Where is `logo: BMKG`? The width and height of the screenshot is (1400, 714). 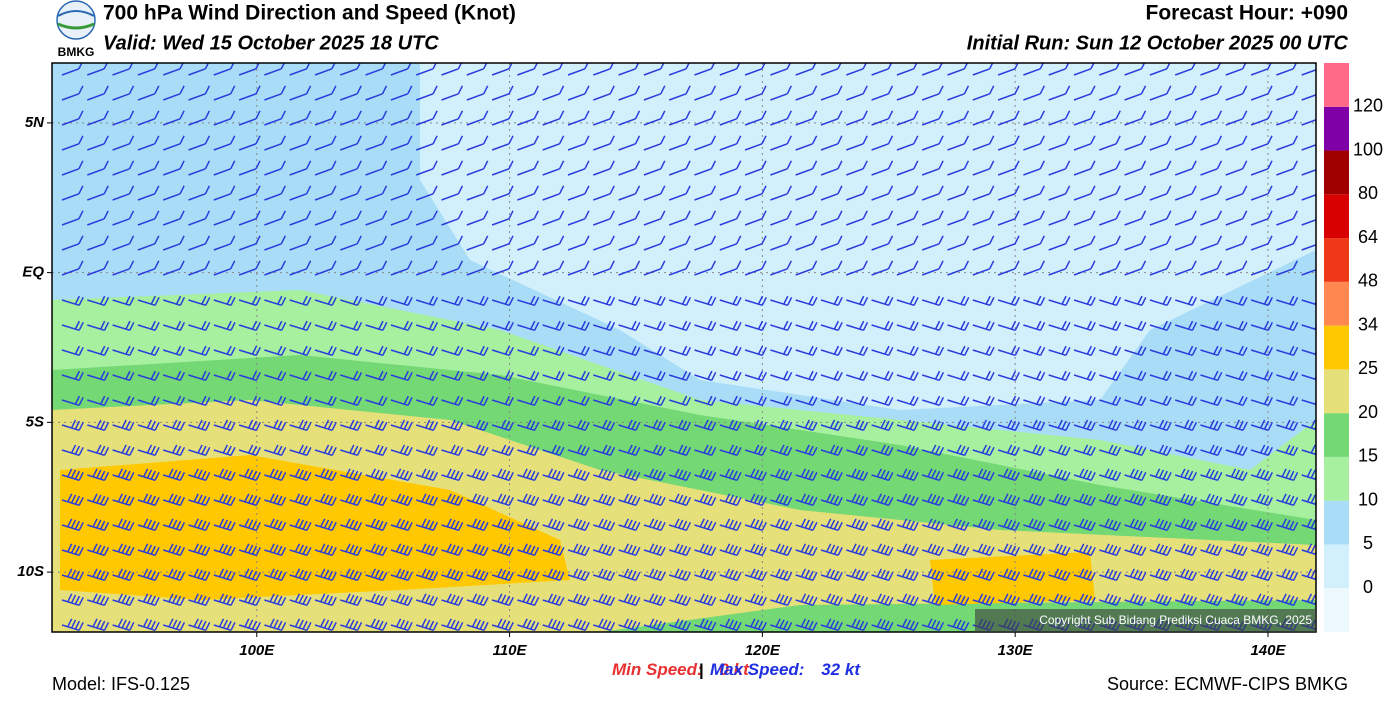 logo: BMKG is located at coordinates (76, 29).